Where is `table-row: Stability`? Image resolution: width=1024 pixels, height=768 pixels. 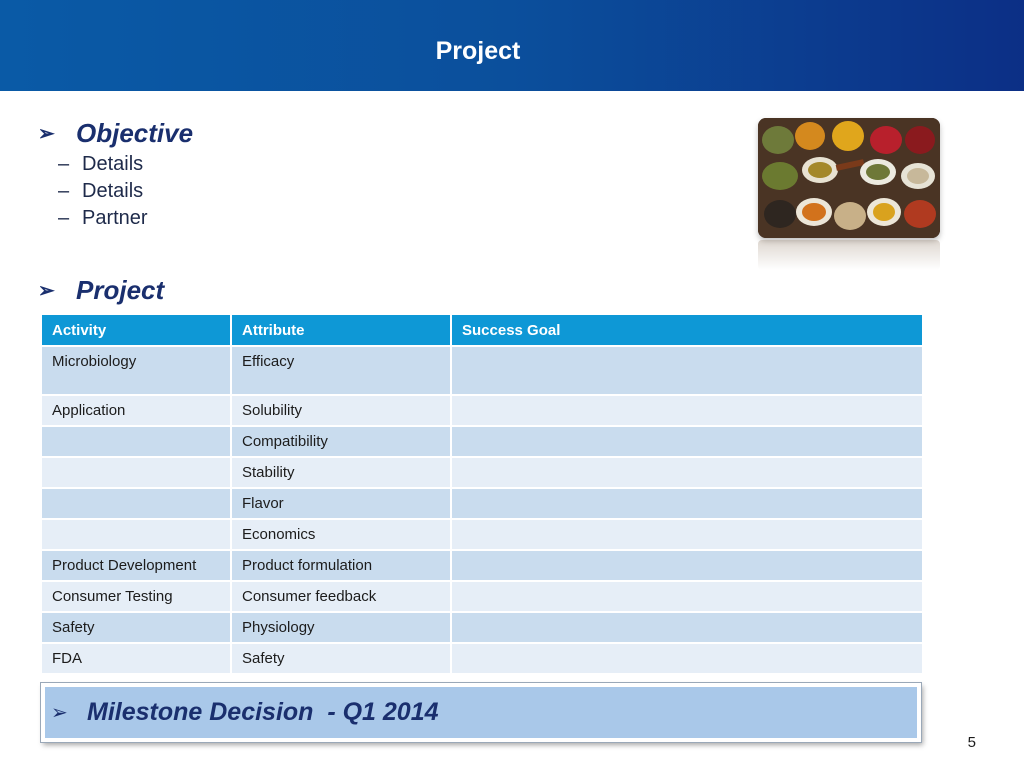
table-row: Stability is located at coordinates (482, 473).